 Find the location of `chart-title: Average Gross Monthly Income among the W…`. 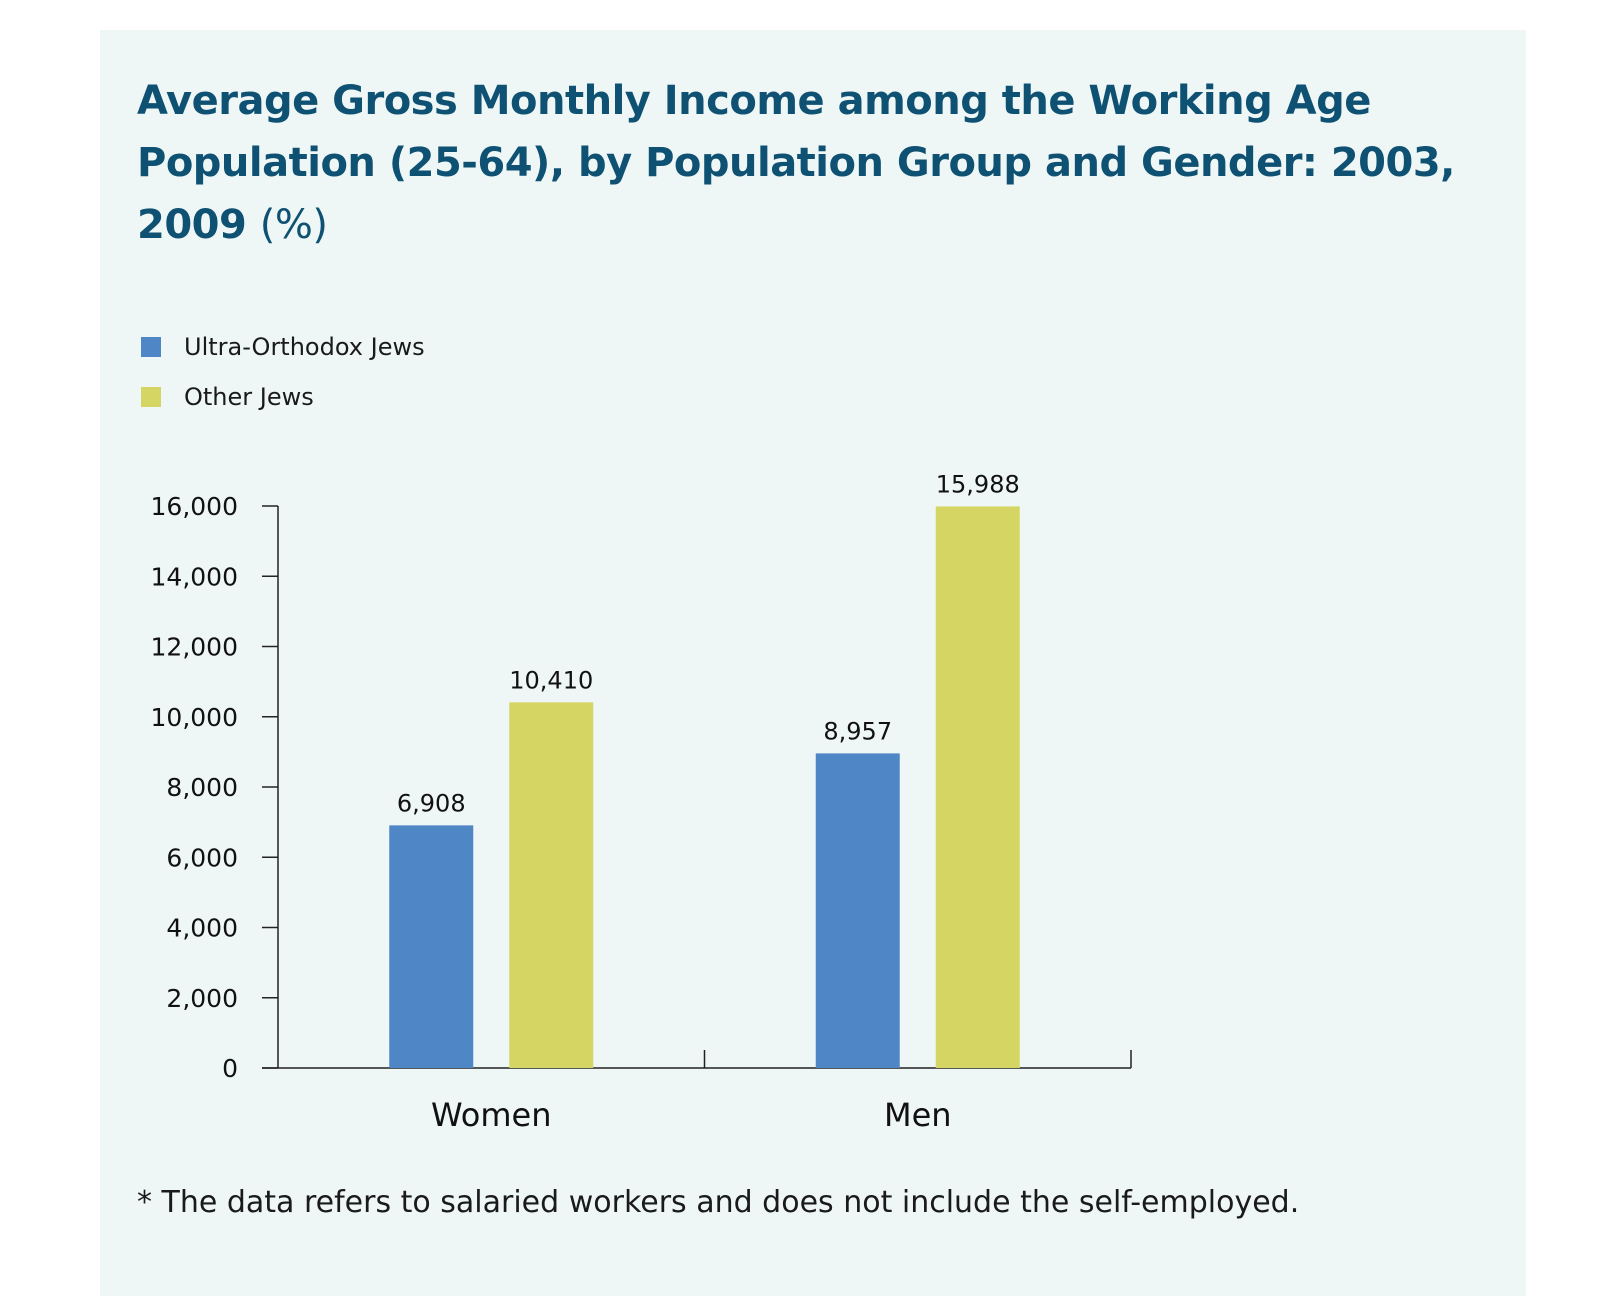

chart-title: Average Gross Monthly Income among the W… is located at coordinates (802, 163).